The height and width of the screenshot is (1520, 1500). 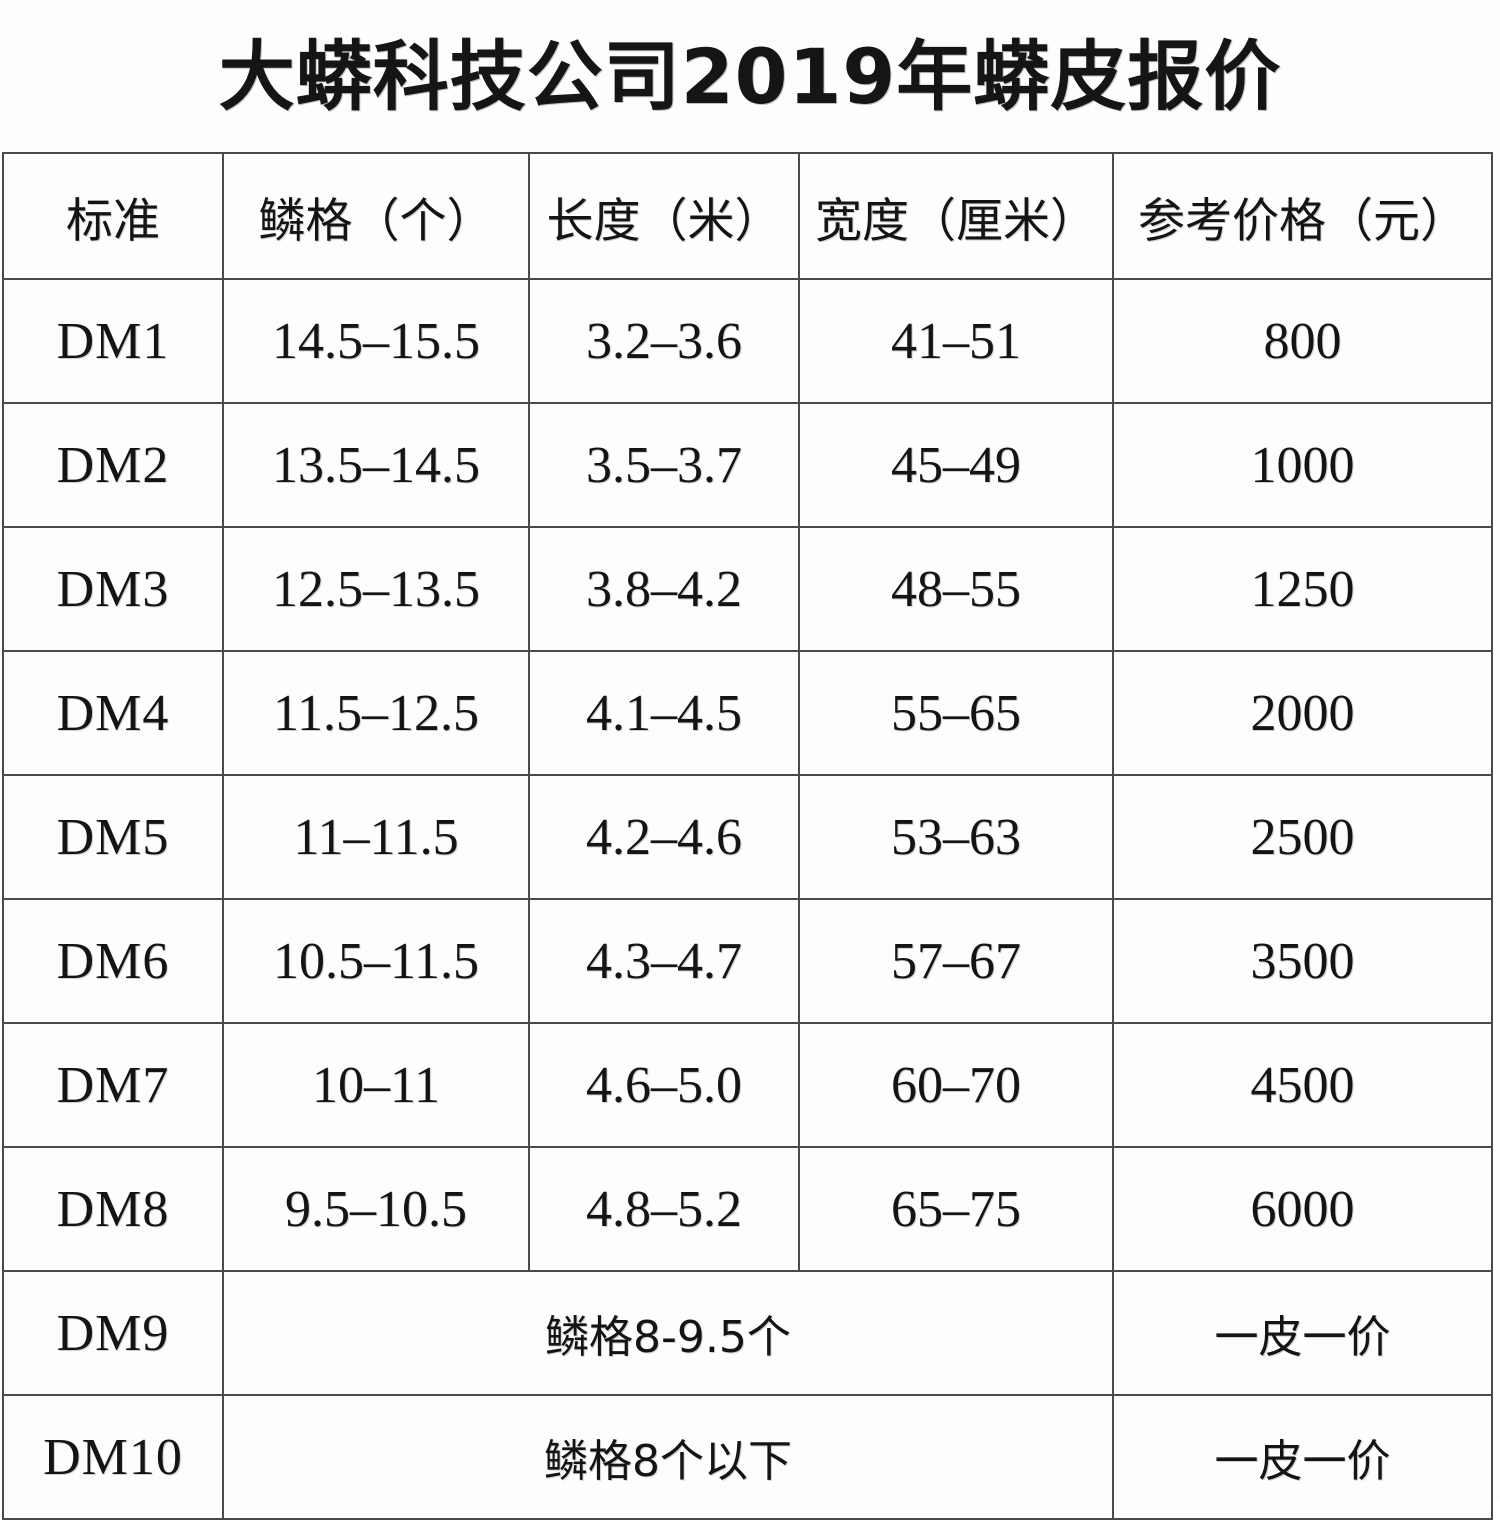 What do you see at coordinates (956, 1209) in the screenshot?
I see `cell-width: 65–75` at bounding box center [956, 1209].